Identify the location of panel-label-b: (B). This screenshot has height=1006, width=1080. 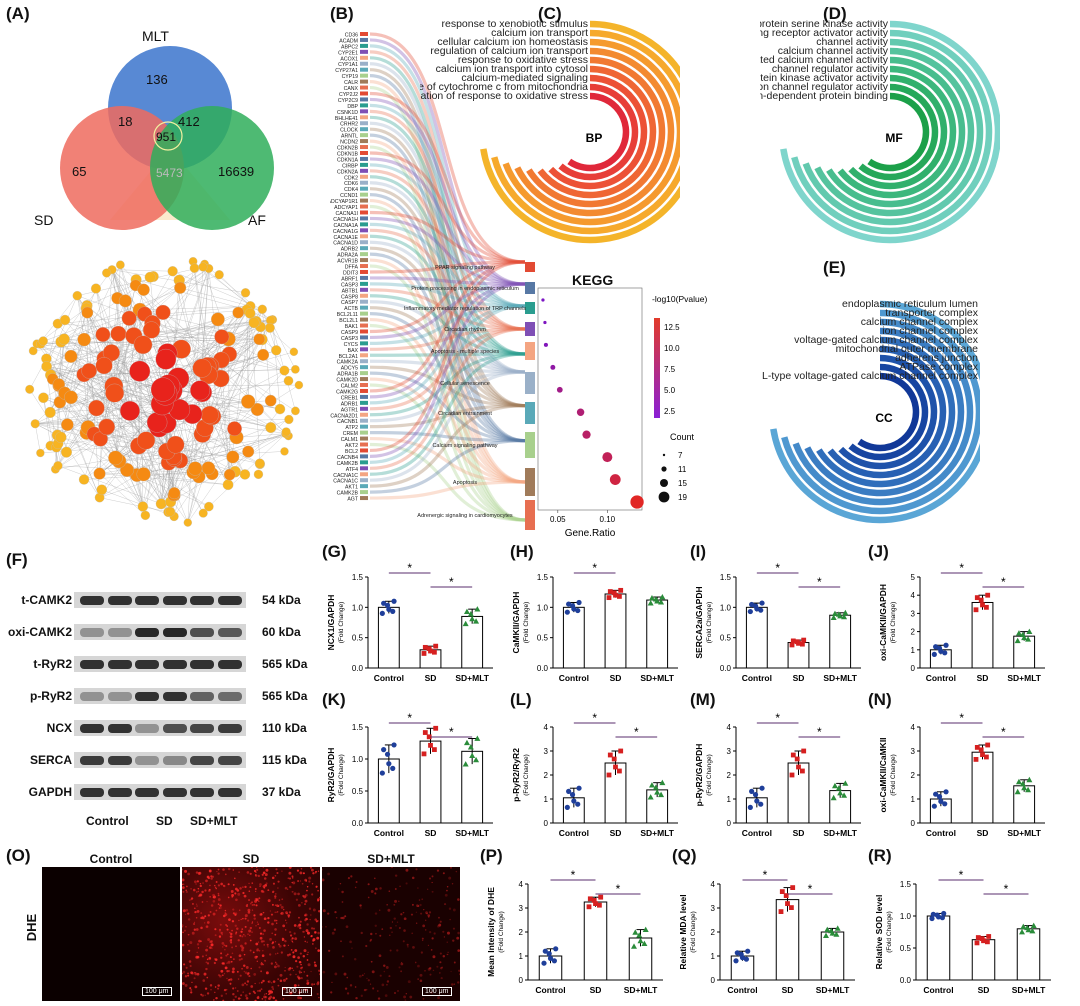
(342, 14).